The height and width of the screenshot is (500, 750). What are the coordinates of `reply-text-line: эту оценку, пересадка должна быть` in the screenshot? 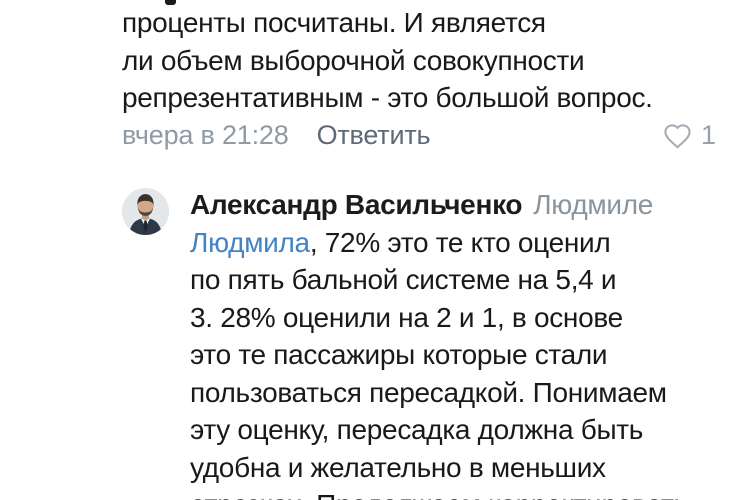 It's located at (417, 429).